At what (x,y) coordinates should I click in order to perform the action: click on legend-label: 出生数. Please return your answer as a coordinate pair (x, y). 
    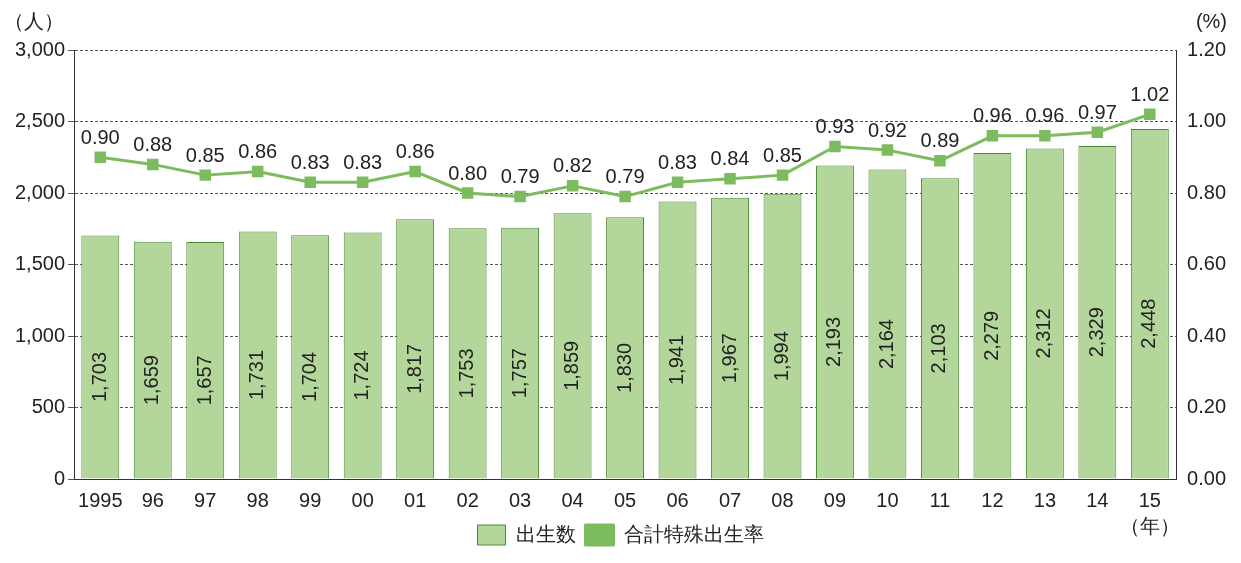
    Looking at the image, I should click on (545, 533).